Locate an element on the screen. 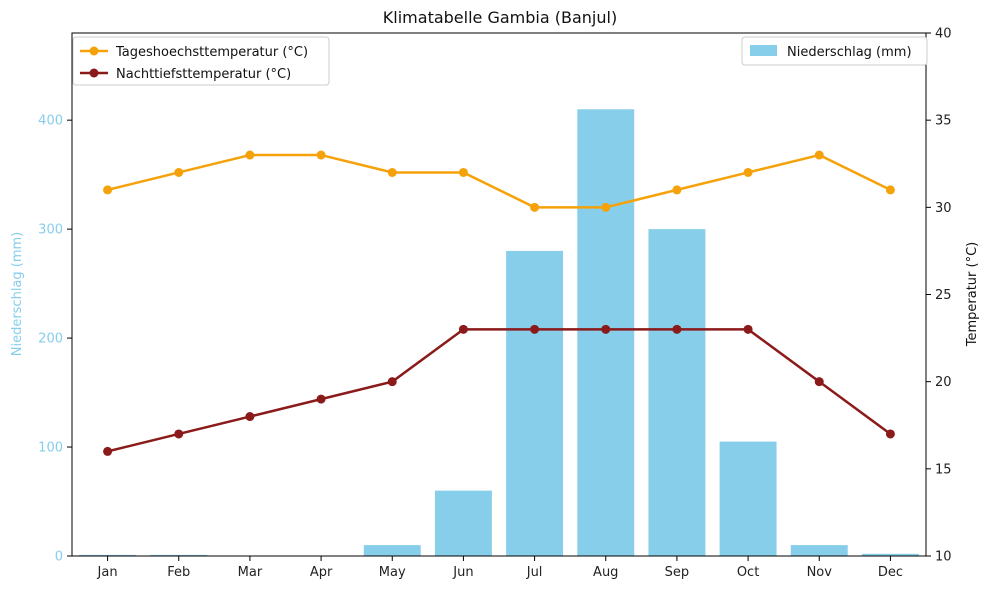  series-1-point-oct is located at coordinates (748, 329).